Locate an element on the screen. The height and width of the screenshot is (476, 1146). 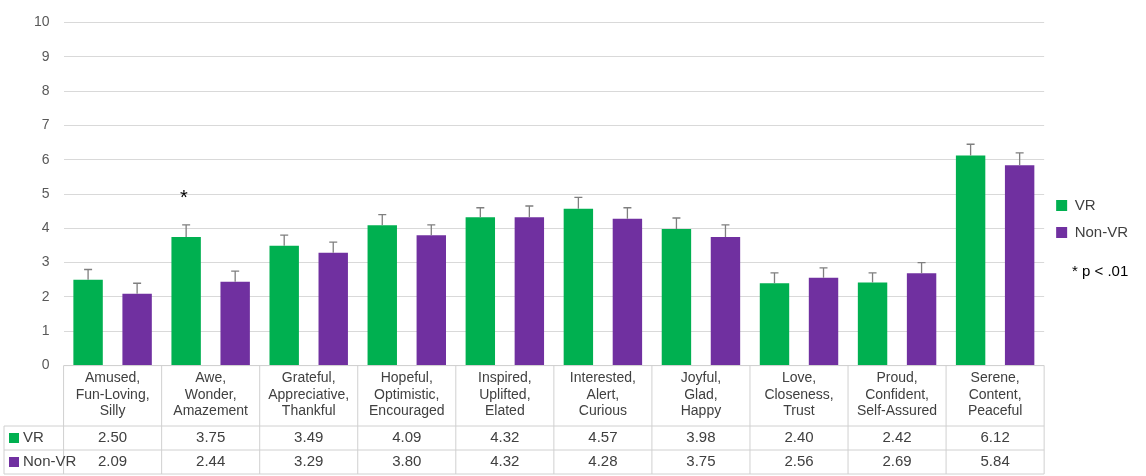
text: VR is located at coordinates (1085, 204).